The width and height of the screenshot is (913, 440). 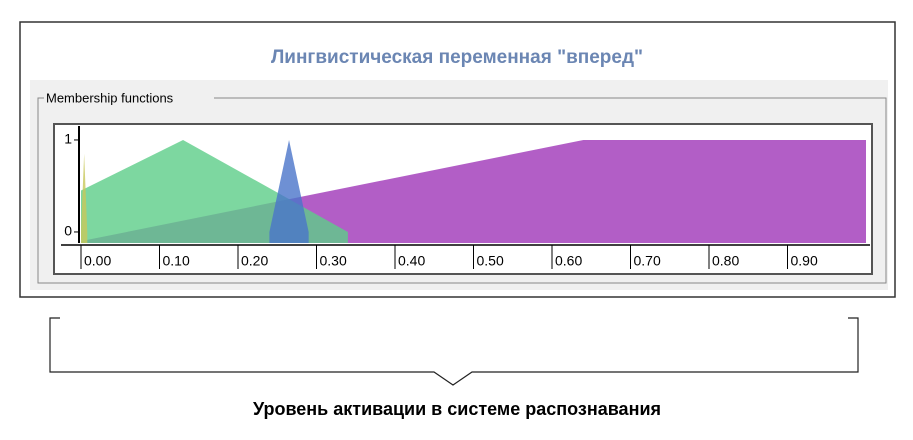 What do you see at coordinates (68, 231) in the screenshot?
I see `y-tick-label: 0` at bounding box center [68, 231].